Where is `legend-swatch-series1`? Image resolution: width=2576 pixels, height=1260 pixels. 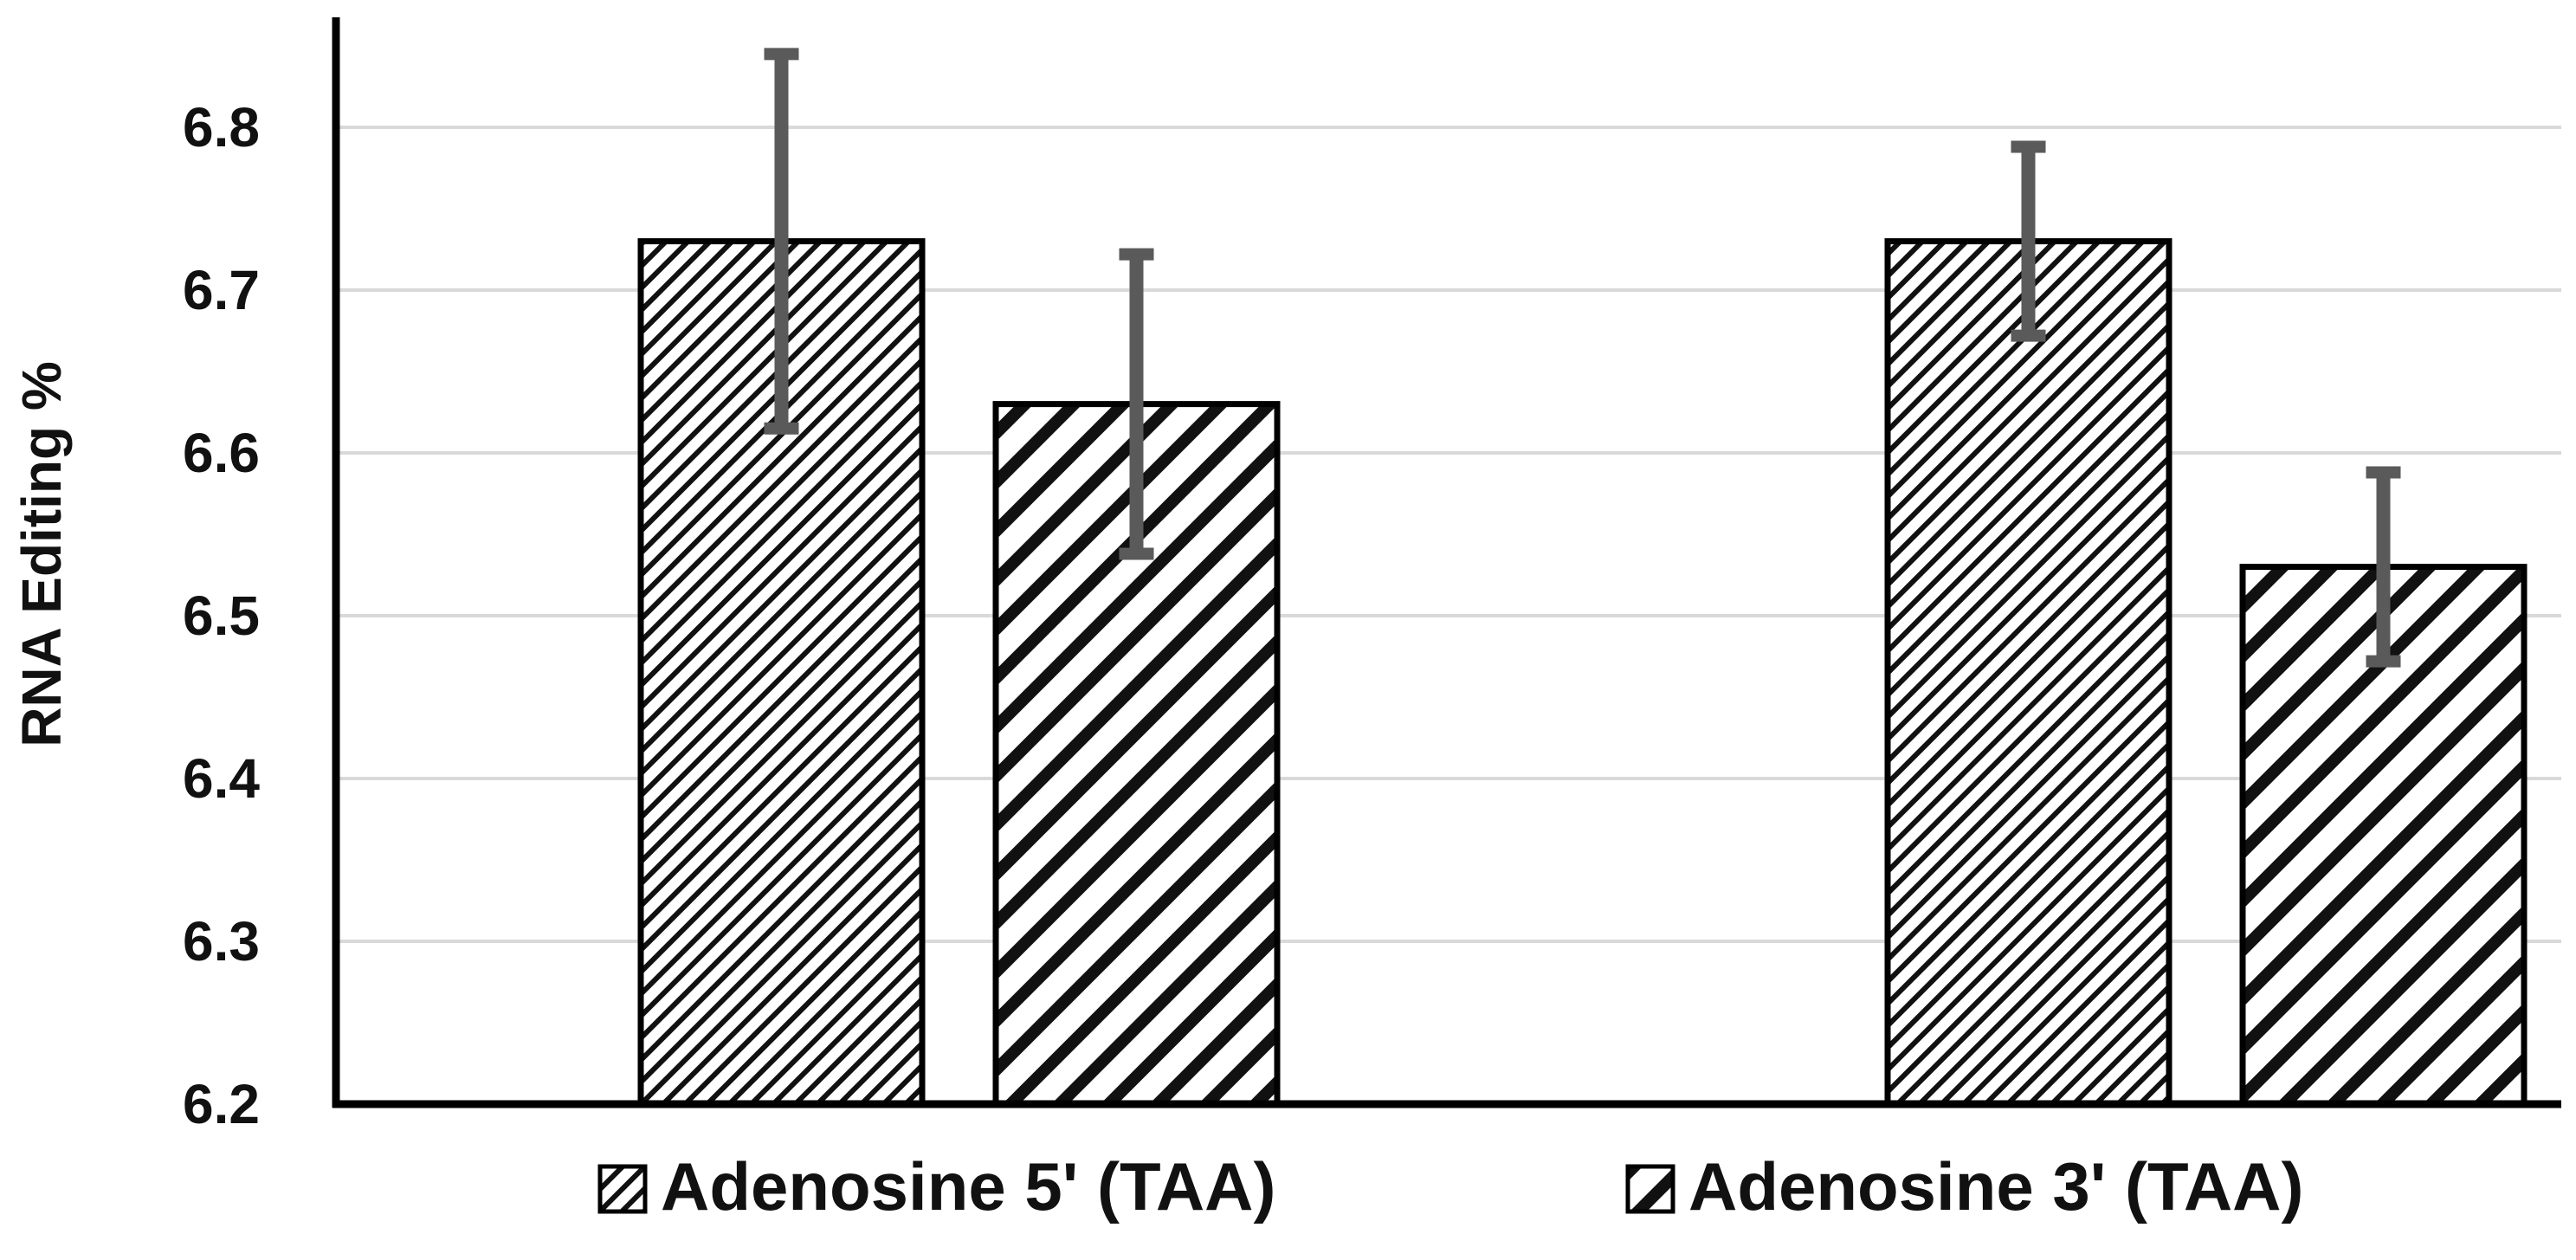 legend-swatch-series1 is located at coordinates (622, 1189).